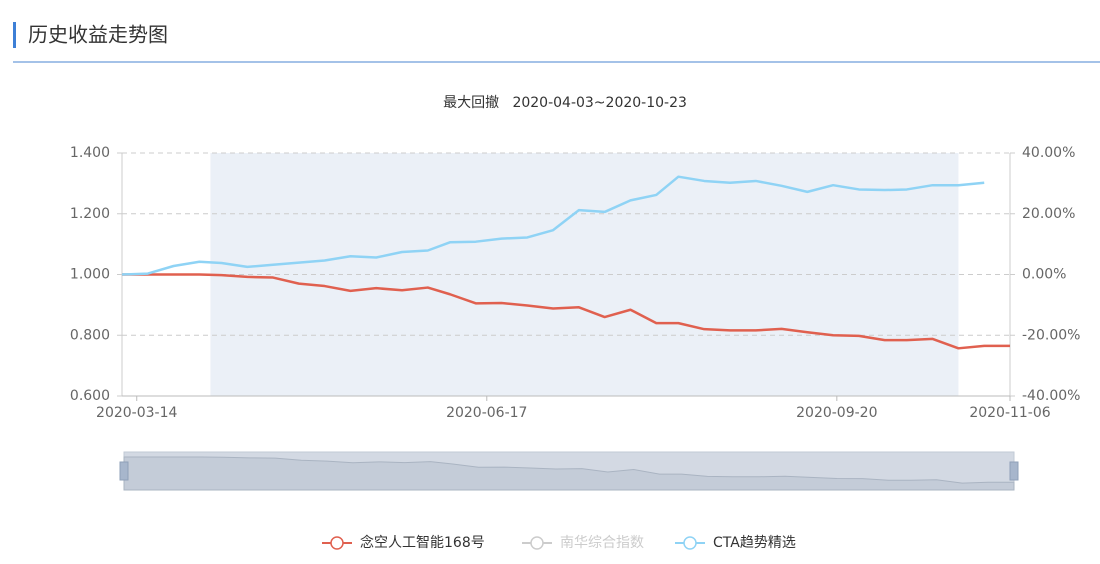 The image size is (1100, 564). I want to click on y2-tick-label: 20.00%, so click(1048, 214).